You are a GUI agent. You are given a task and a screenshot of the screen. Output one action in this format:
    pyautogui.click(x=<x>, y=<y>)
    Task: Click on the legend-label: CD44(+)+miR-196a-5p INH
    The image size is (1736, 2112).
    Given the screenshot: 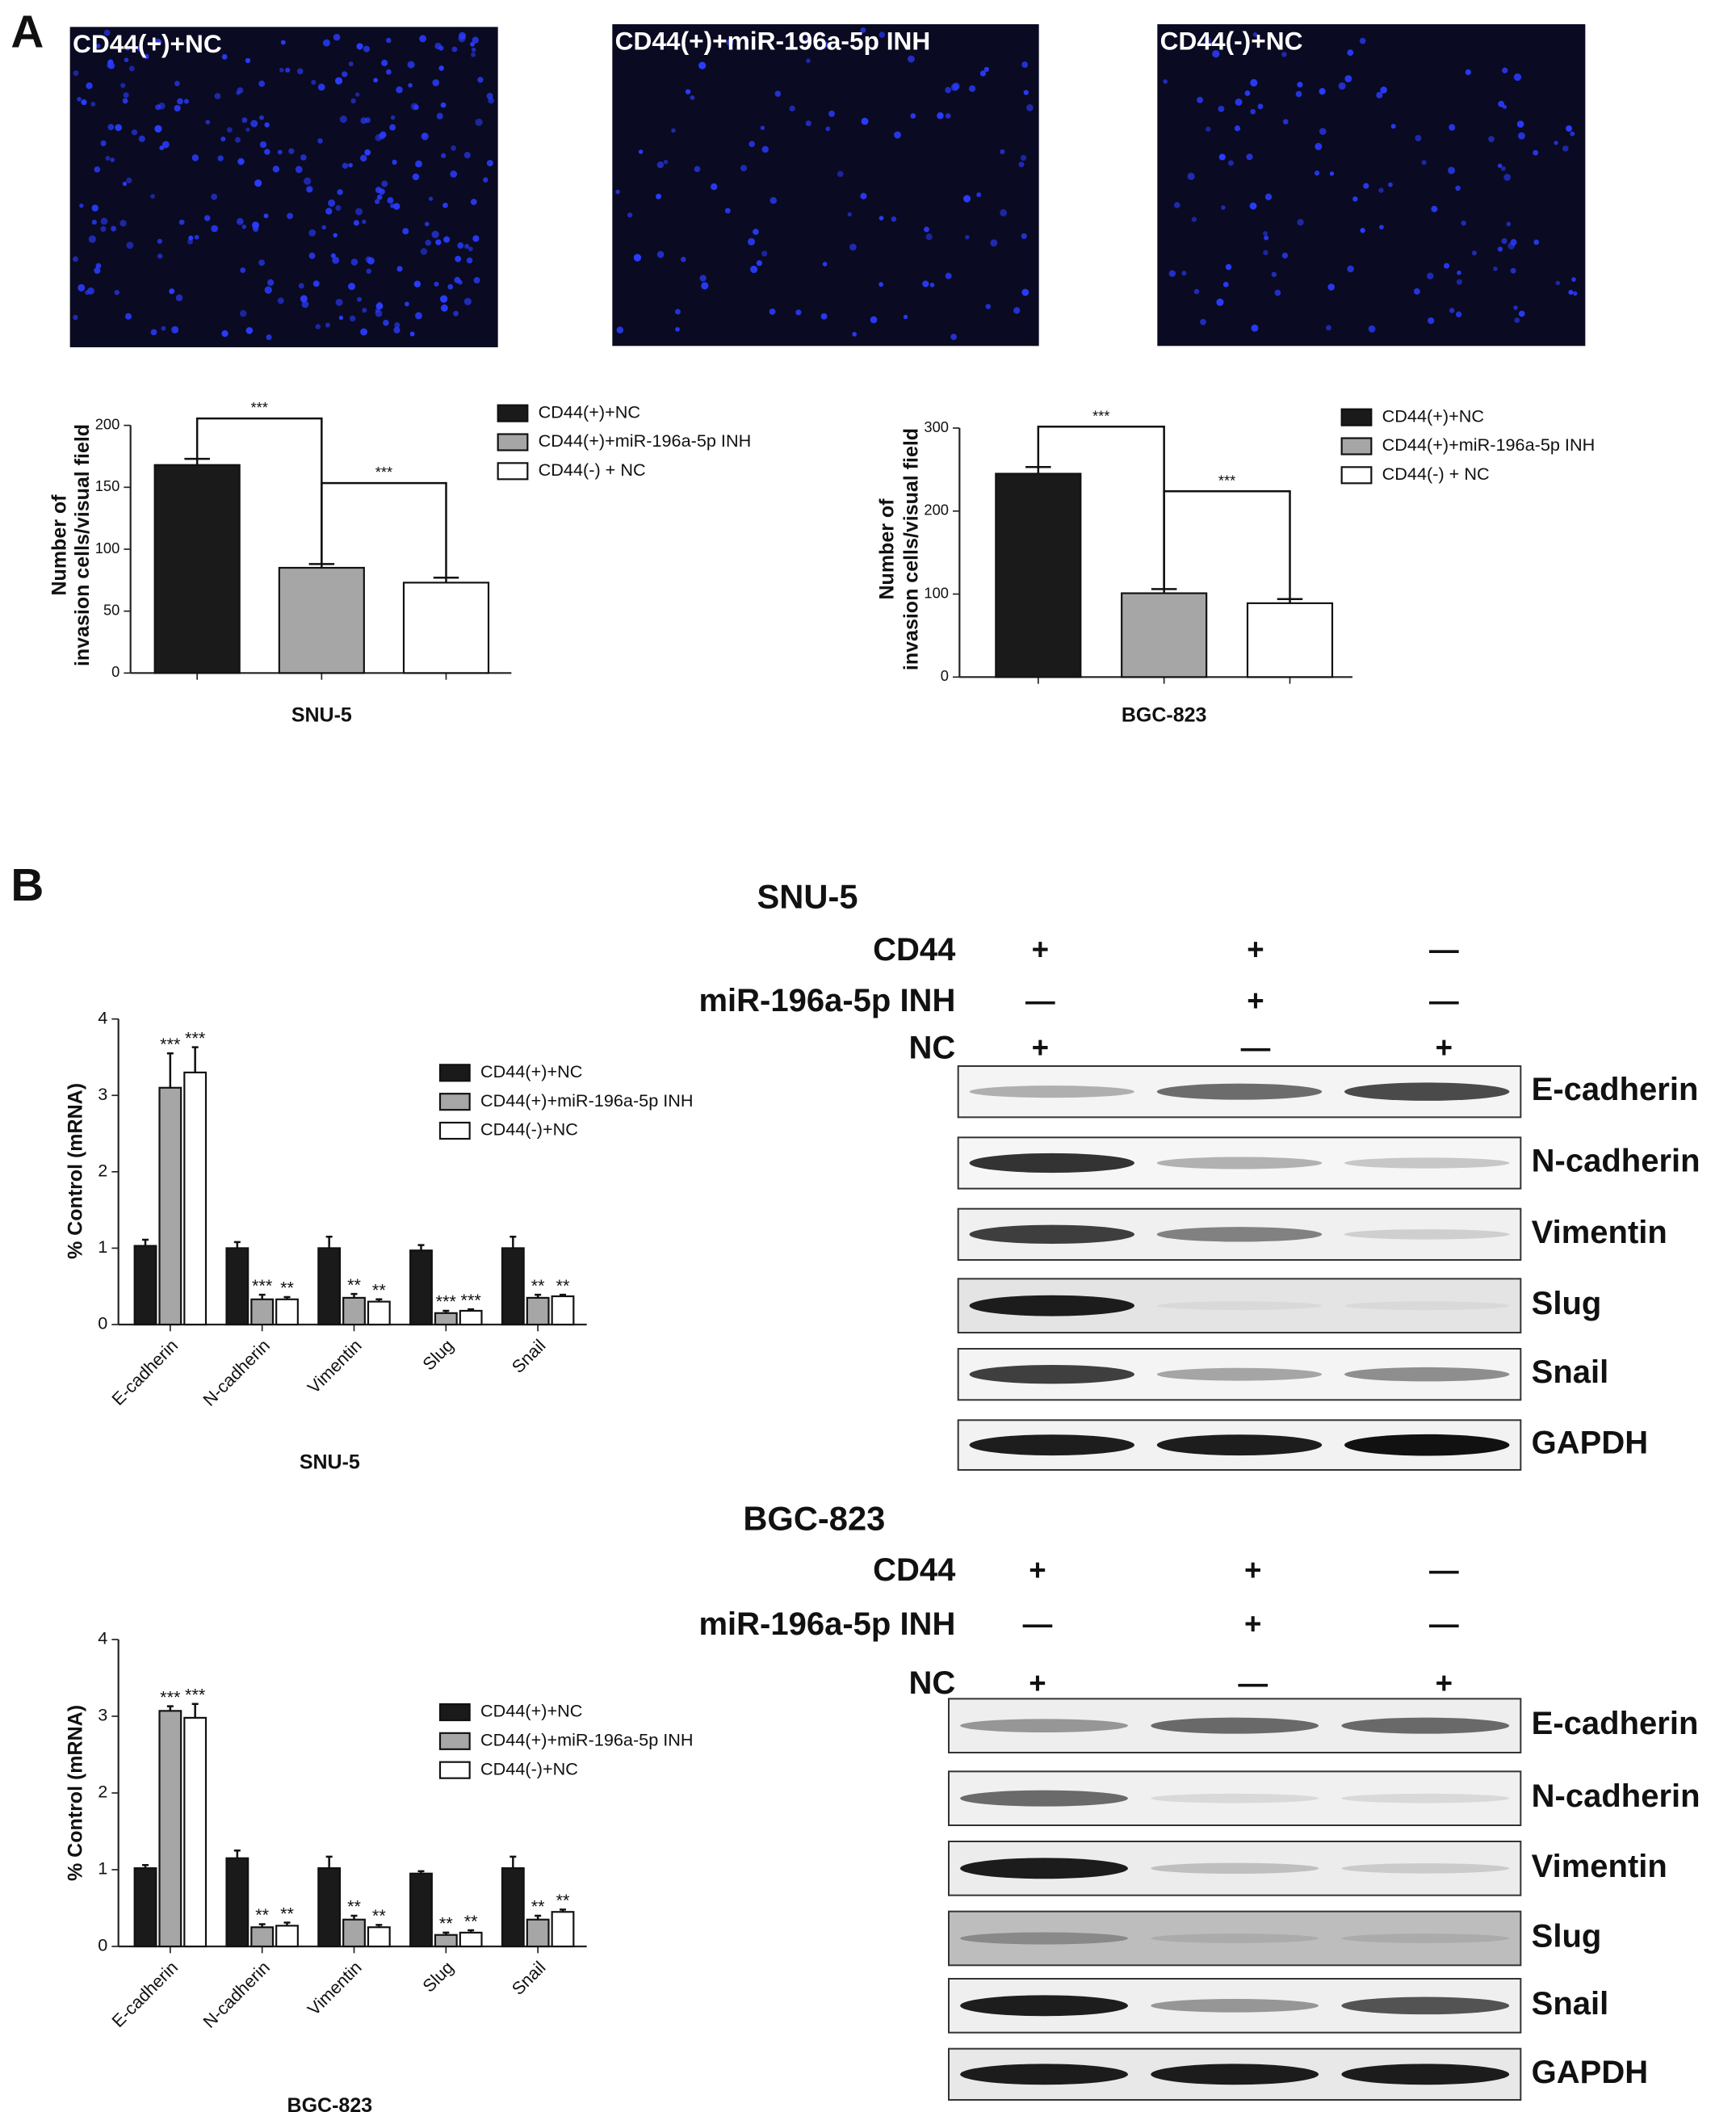 What is the action you would take?
    pyautogui.click(x=1489, y=445)
    